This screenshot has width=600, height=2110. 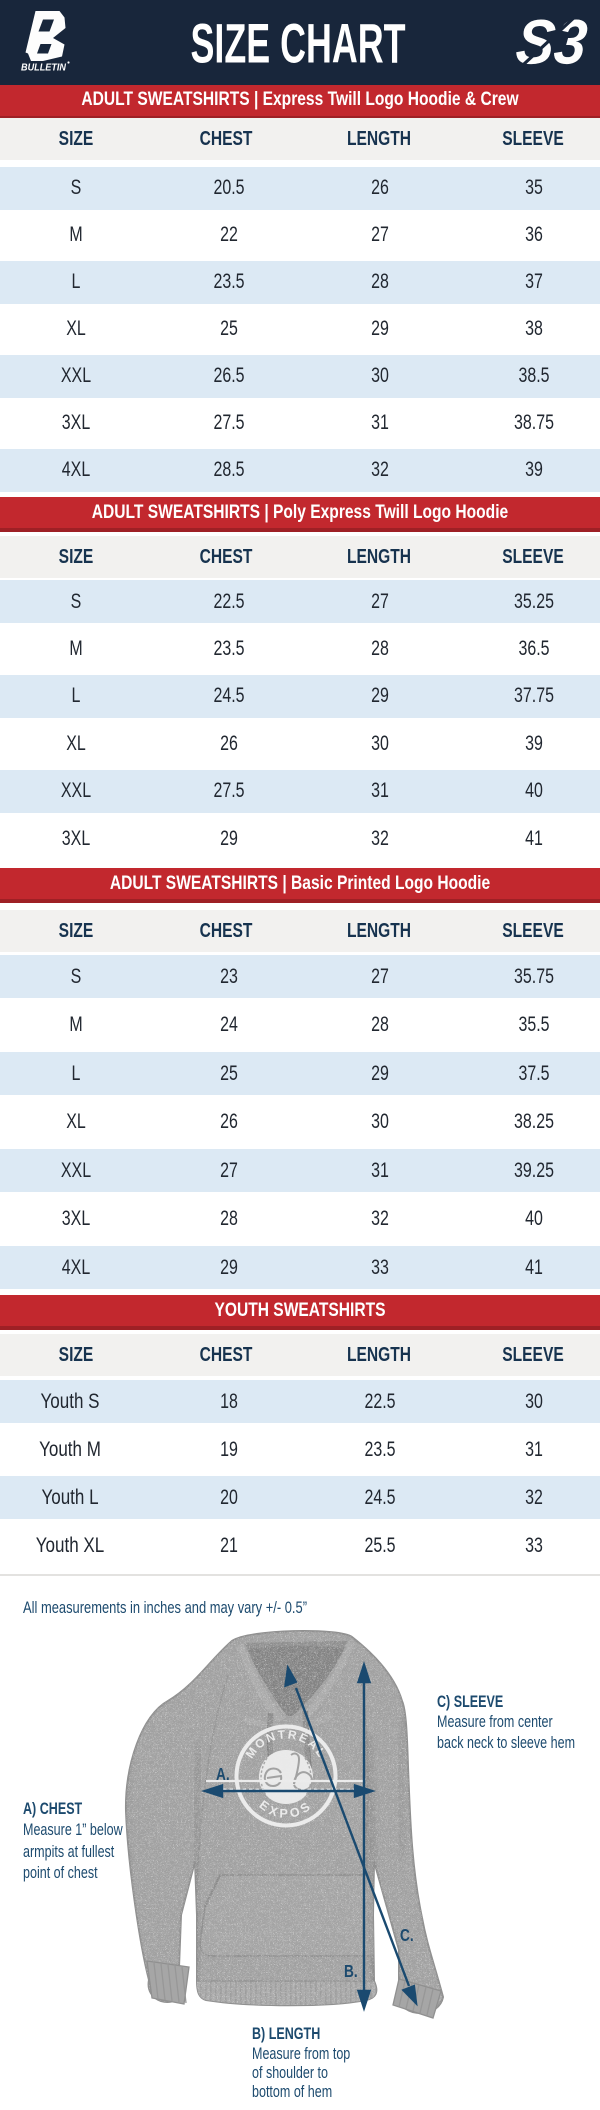 What do you see at coordinates (551, 43) in the screenshot?
I see `svg-text: S3` at bounding box center [551, 43].